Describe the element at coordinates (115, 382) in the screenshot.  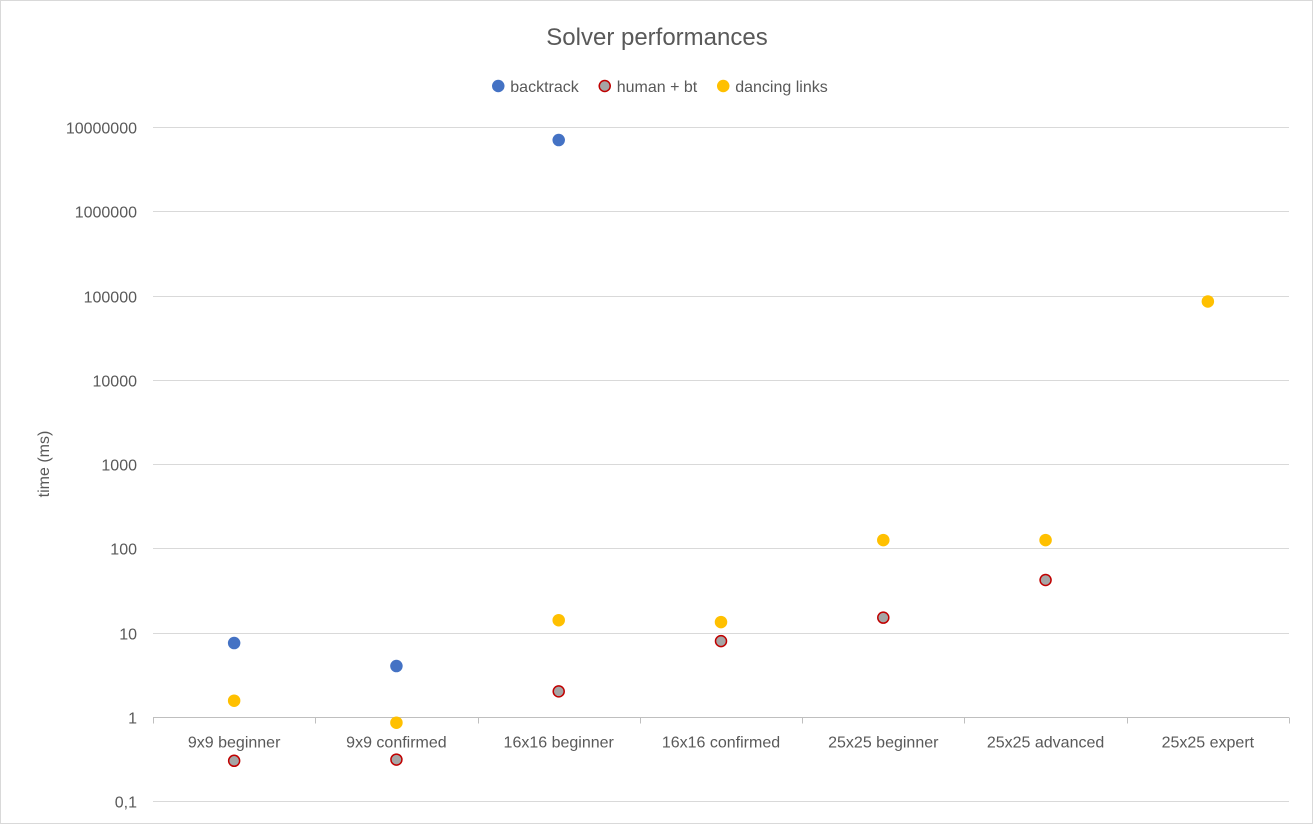
I see `y-tick-label: 10000` at that location.